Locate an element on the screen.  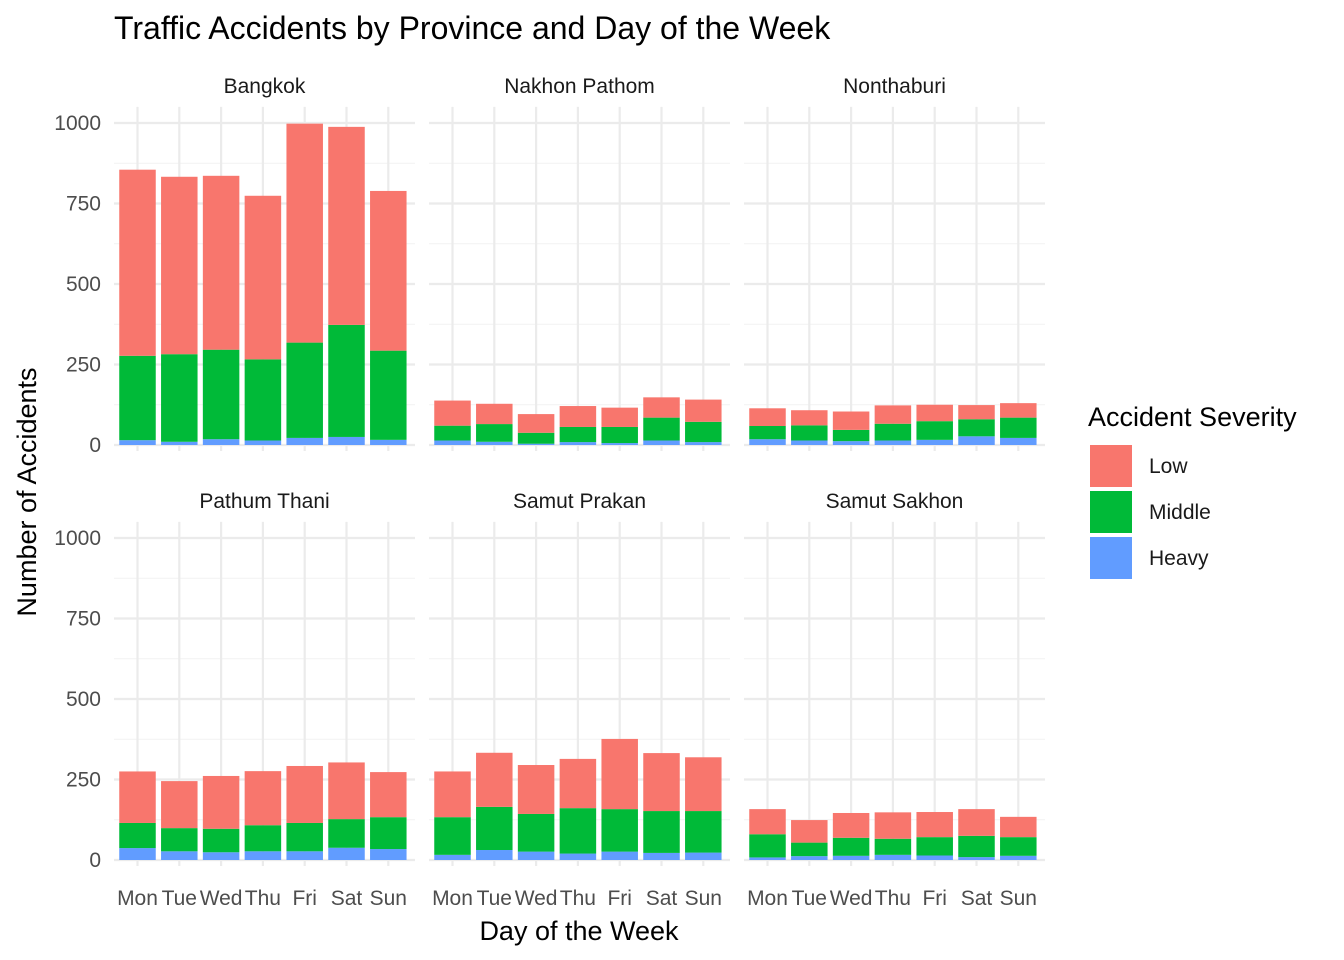
bar-samut-prakan-mon-middle is located at coordinates (452, 836).